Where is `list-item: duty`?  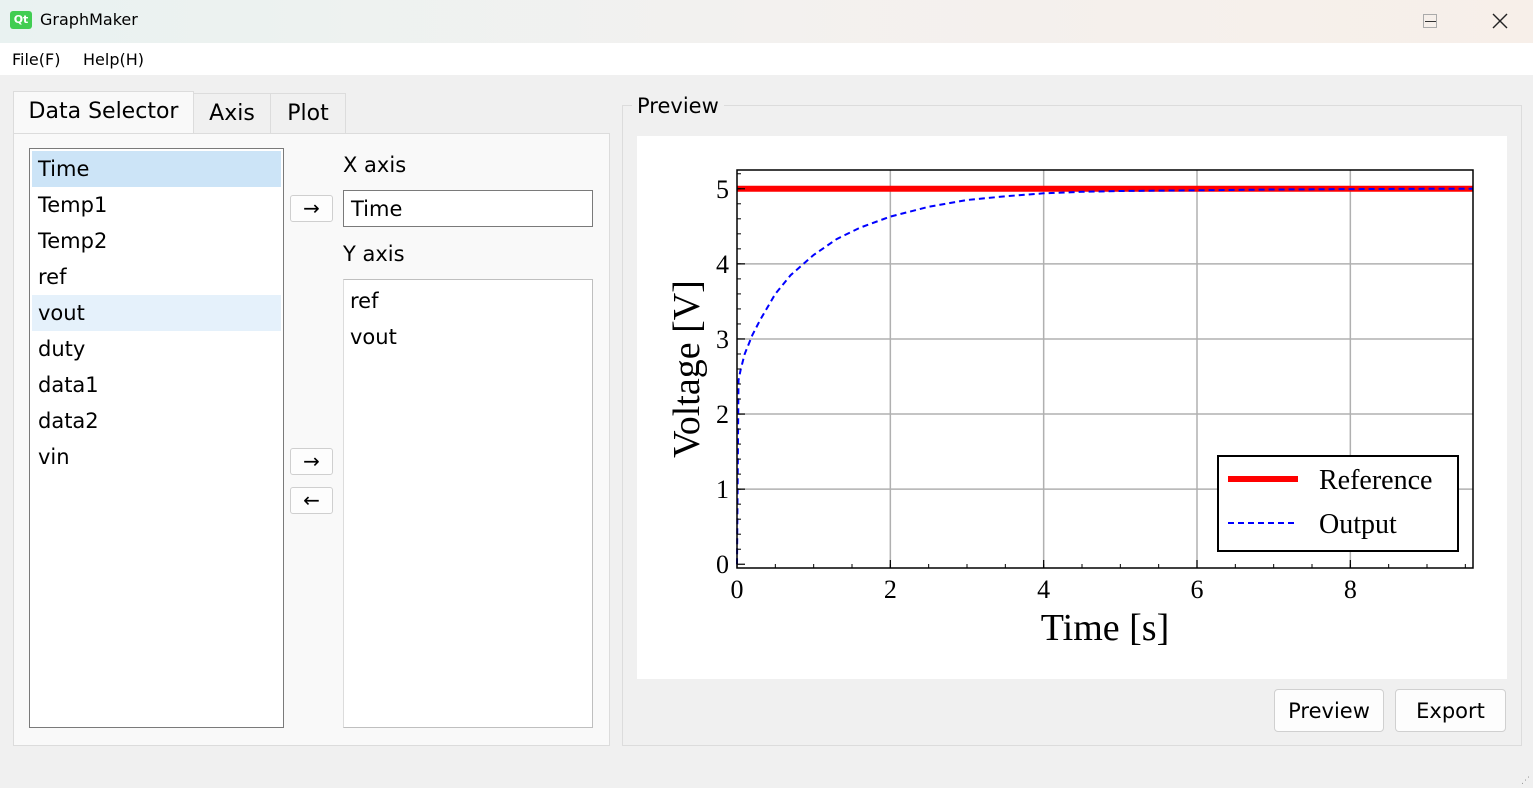 list-item: duty is located at coordinates (62, 349).